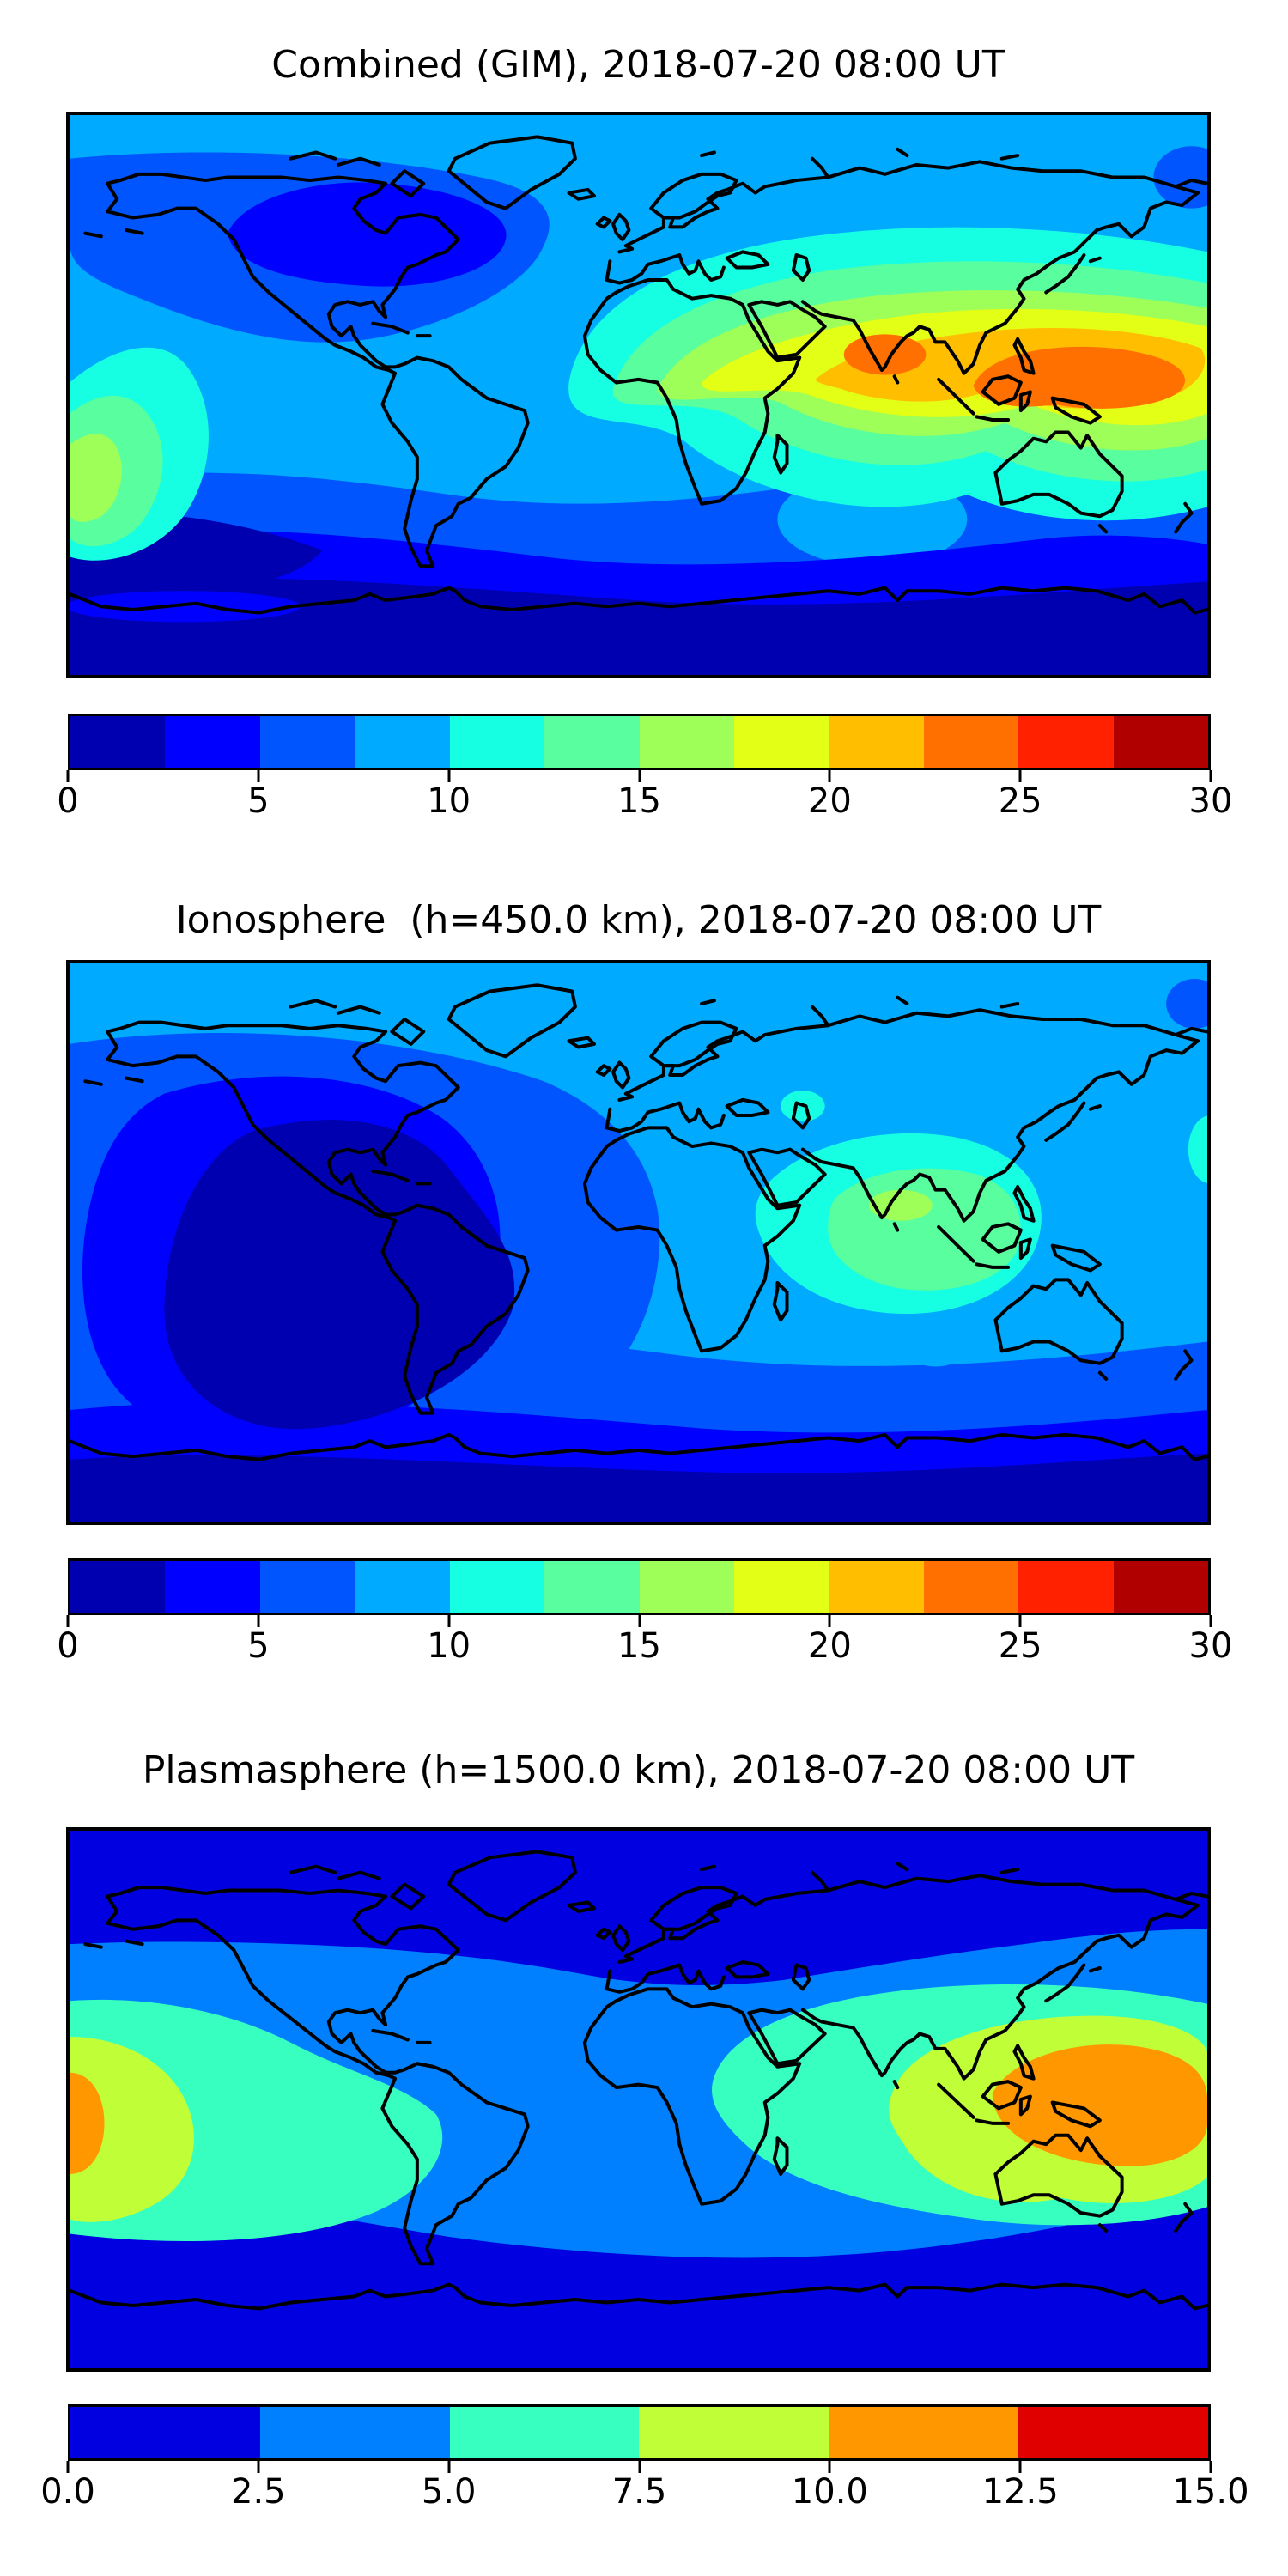 This screenshot has height=2576, width=1288. Describe the element at coordinates (639, 2492) in the screenshot. I see `tick-label: 7.5` at that location.